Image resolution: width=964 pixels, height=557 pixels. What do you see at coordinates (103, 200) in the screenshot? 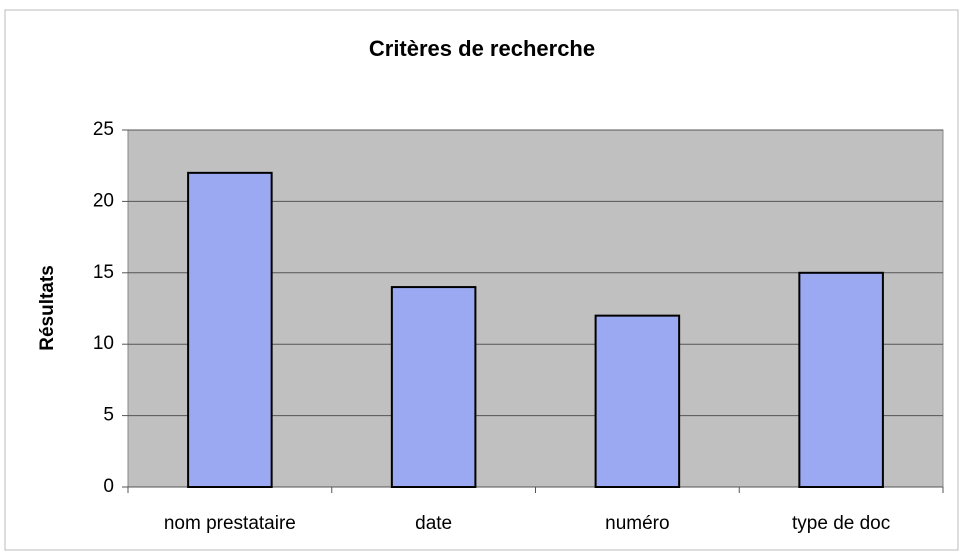
I see `y-tick-label: 20` at bounding box center [103, 200].